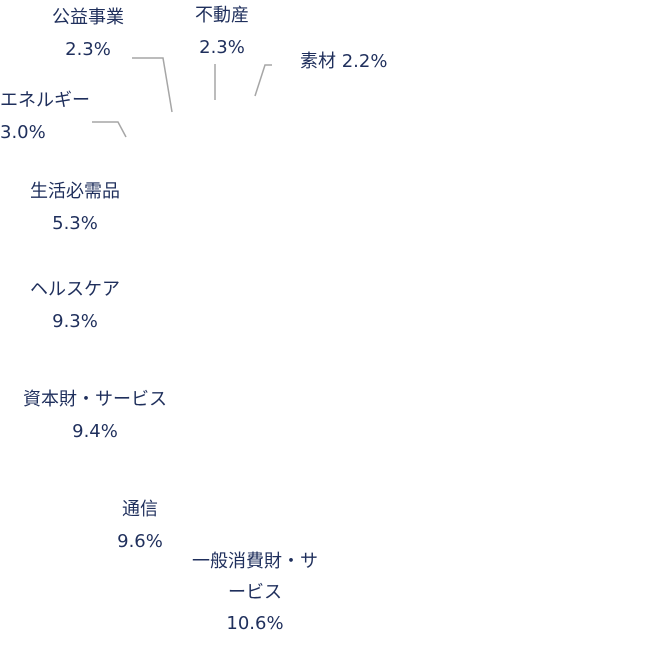  Describe the element at coordinates (318, 61) in the screenshot. I see `category-label: 素材` at that location.